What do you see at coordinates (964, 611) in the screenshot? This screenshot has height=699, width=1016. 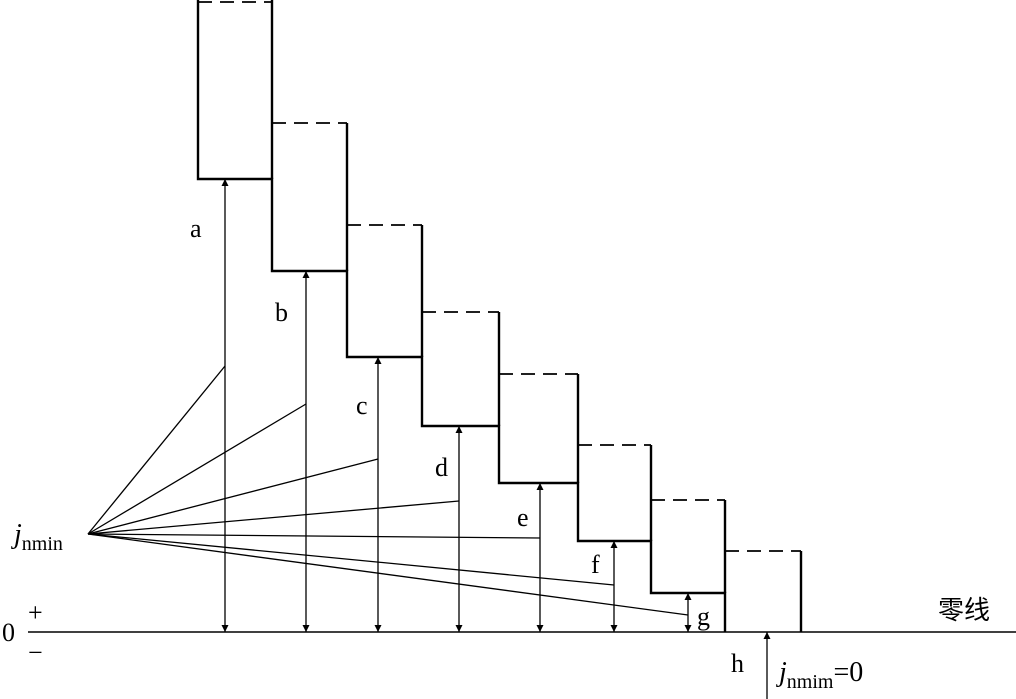 I see `zero-line-label: 零线` at bounding box center [964, 611].